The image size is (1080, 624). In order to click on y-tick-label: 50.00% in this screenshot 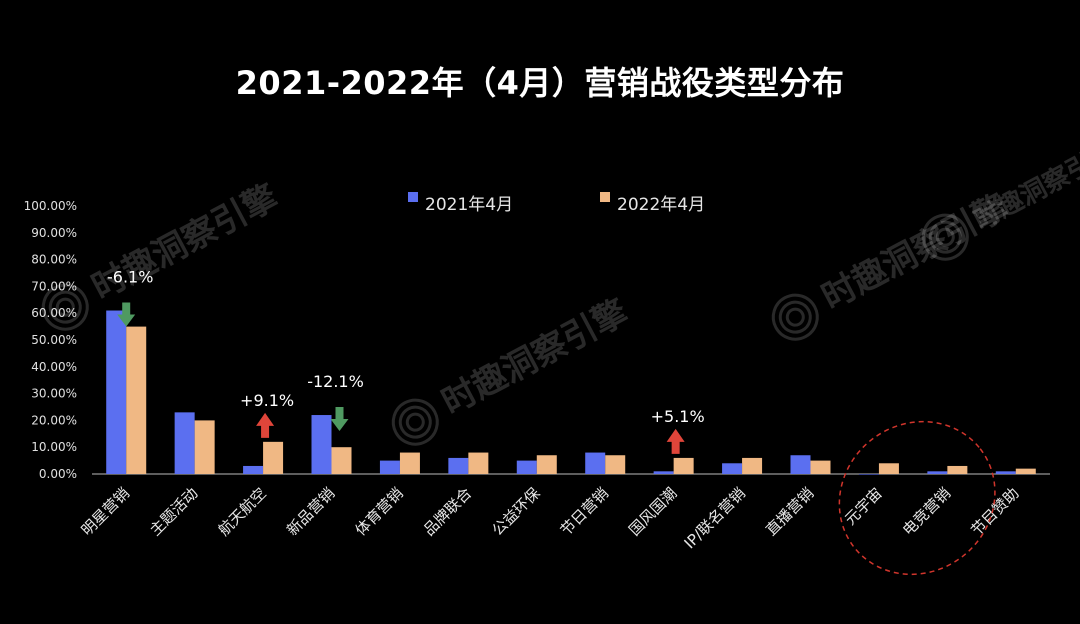, I will do `click(54, 340)`.